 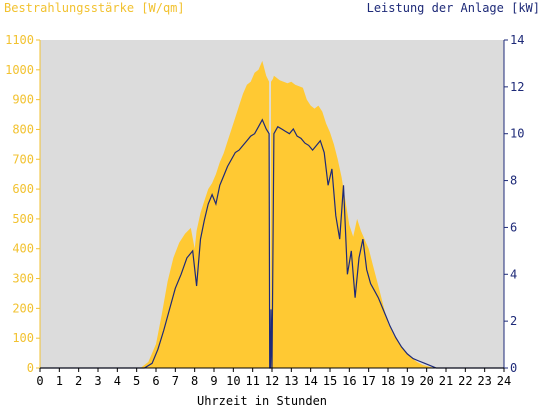 I want to click on x-tick-label: 14, so click(x=310, y=381).